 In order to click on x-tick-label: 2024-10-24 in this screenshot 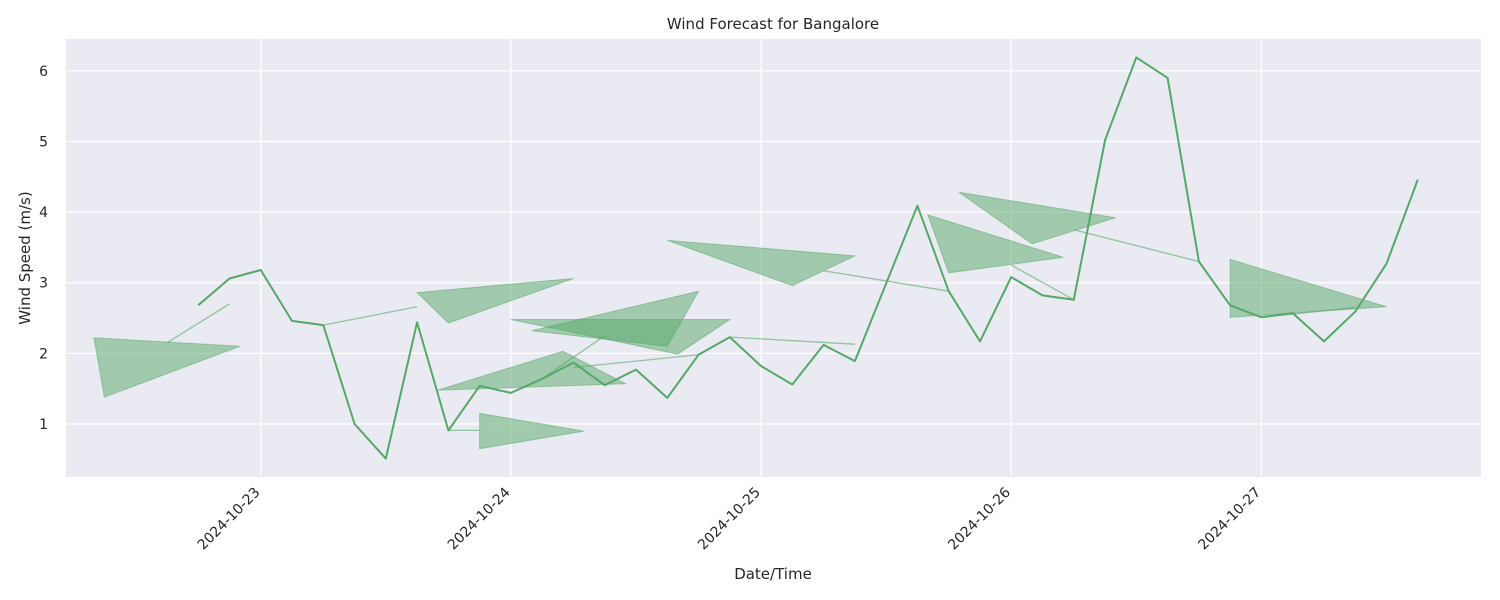, I will do `click(479, 518)`.